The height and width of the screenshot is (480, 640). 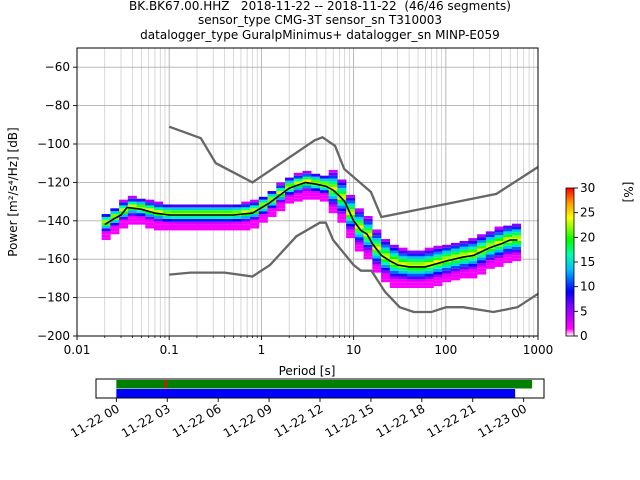 I want to click on colorbar-tick-label: 30, so click(x=587, y=188).